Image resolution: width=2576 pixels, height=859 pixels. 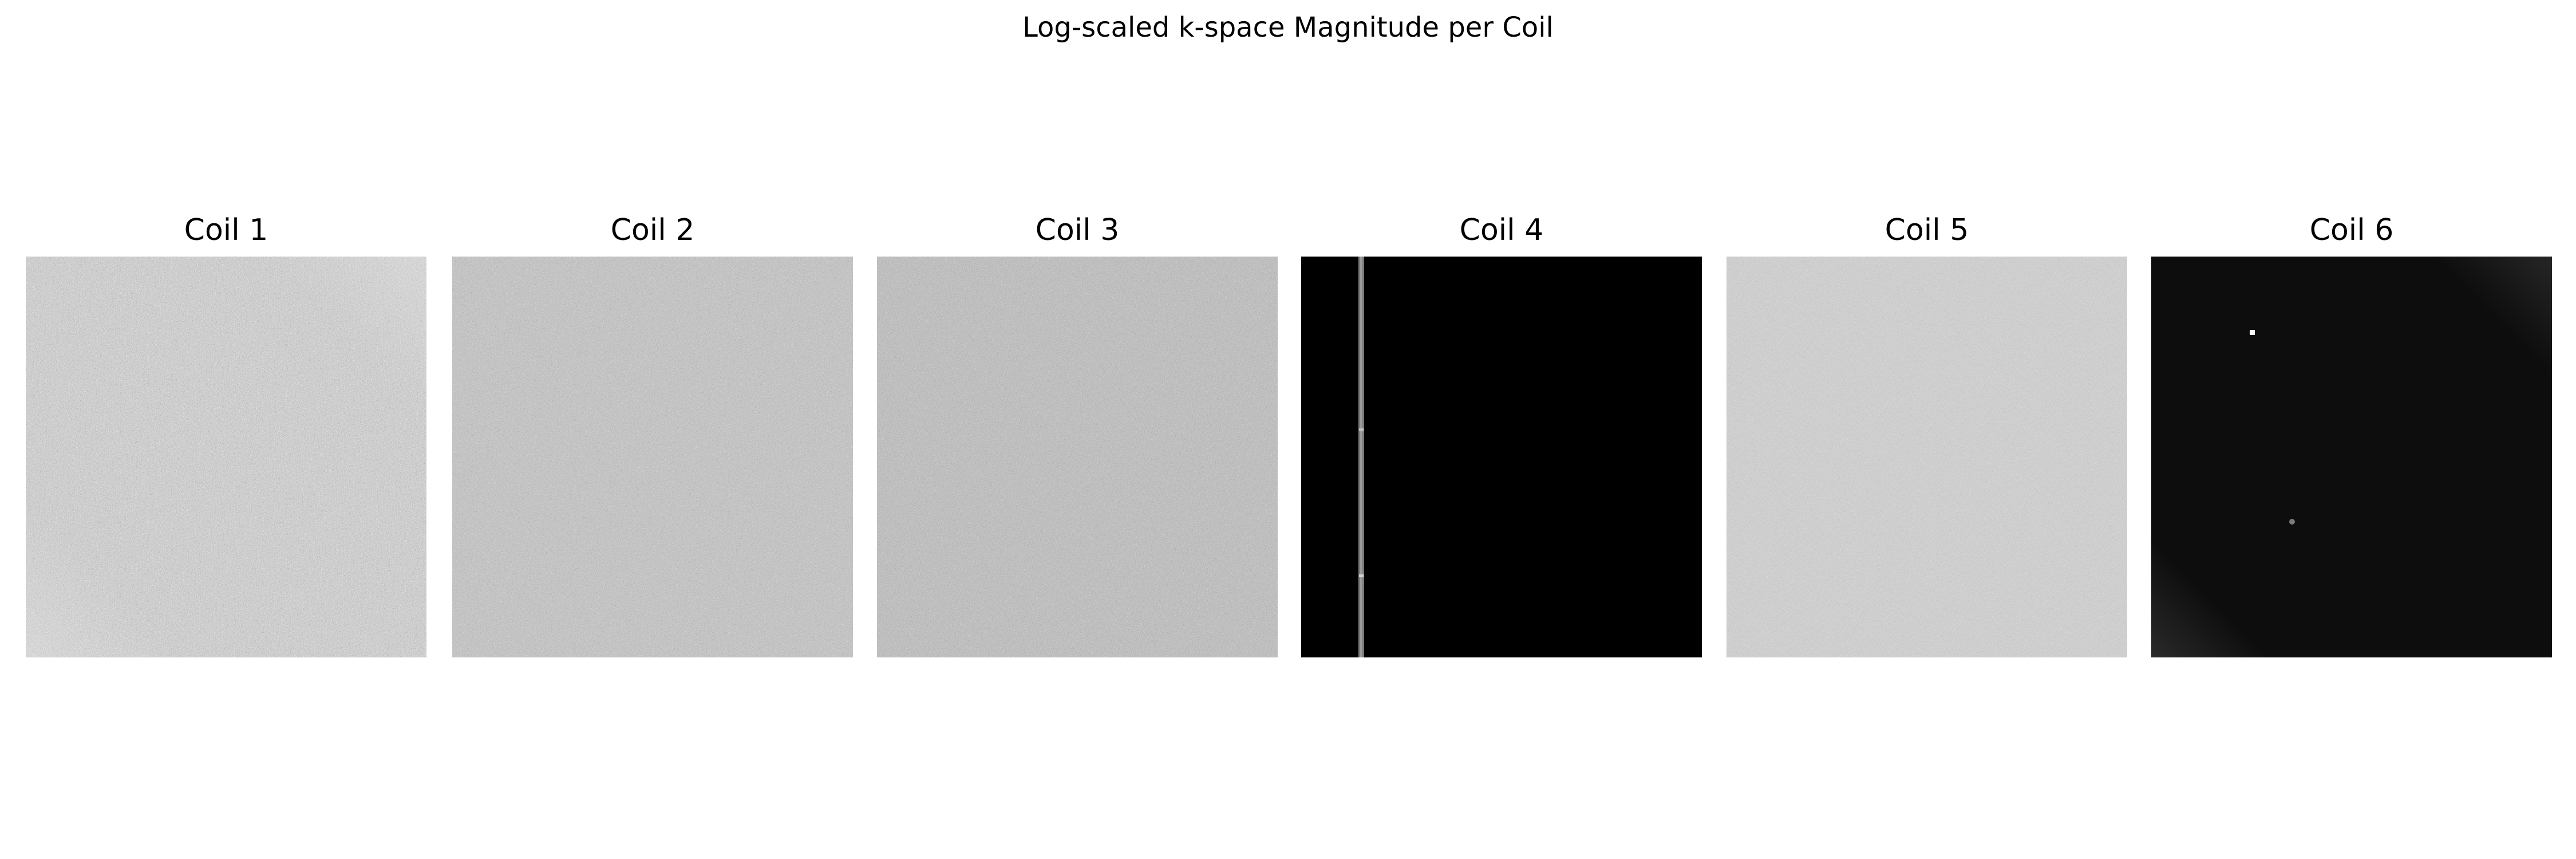 I want to click on coil-panel-6: Coil 6, so click(x=2351, y=434).